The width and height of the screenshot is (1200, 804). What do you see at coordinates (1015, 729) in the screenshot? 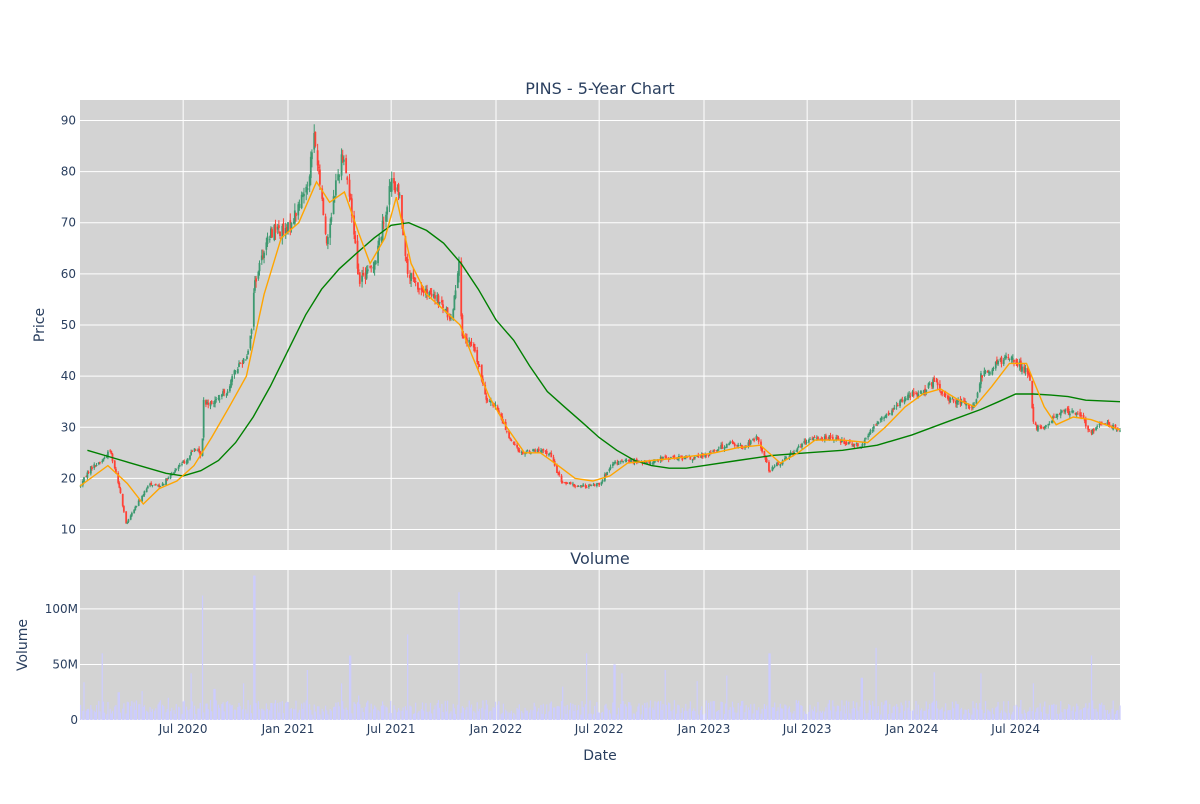
I see `x-tick-label: Jul 2024` at bounding box center [1015, 729].